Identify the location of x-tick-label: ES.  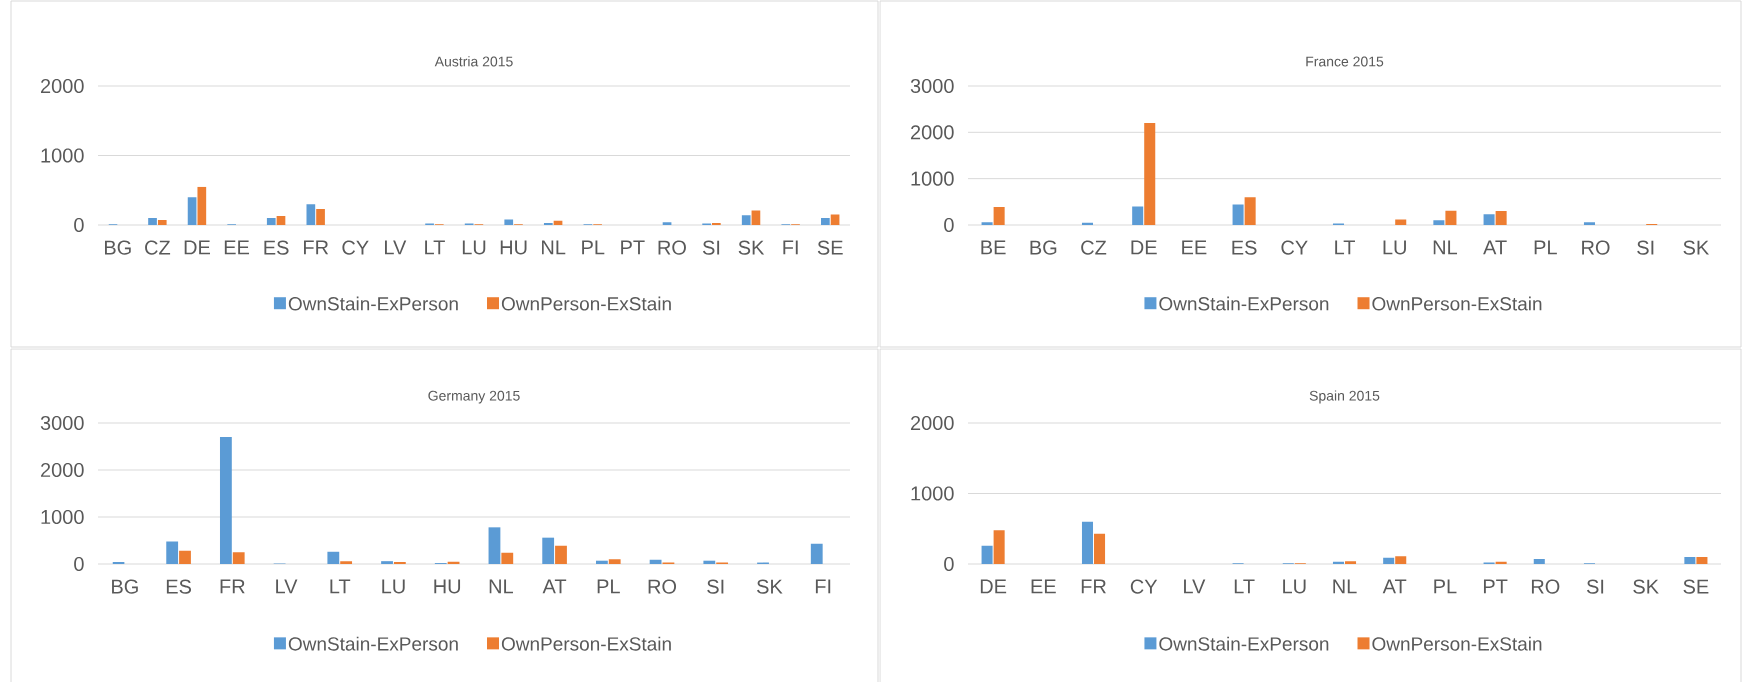
(276, 247).